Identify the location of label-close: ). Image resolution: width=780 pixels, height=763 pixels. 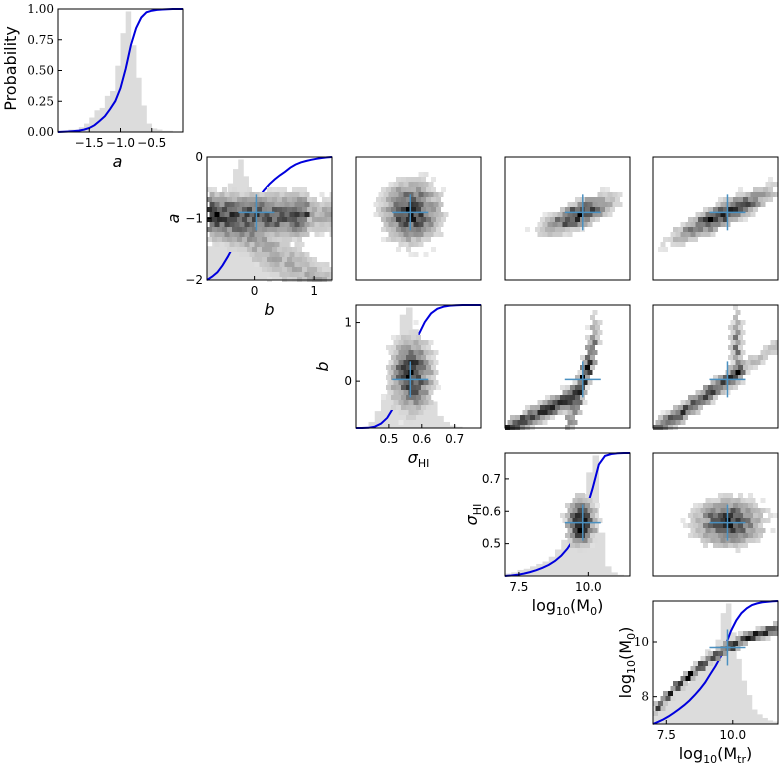
(625, 630).